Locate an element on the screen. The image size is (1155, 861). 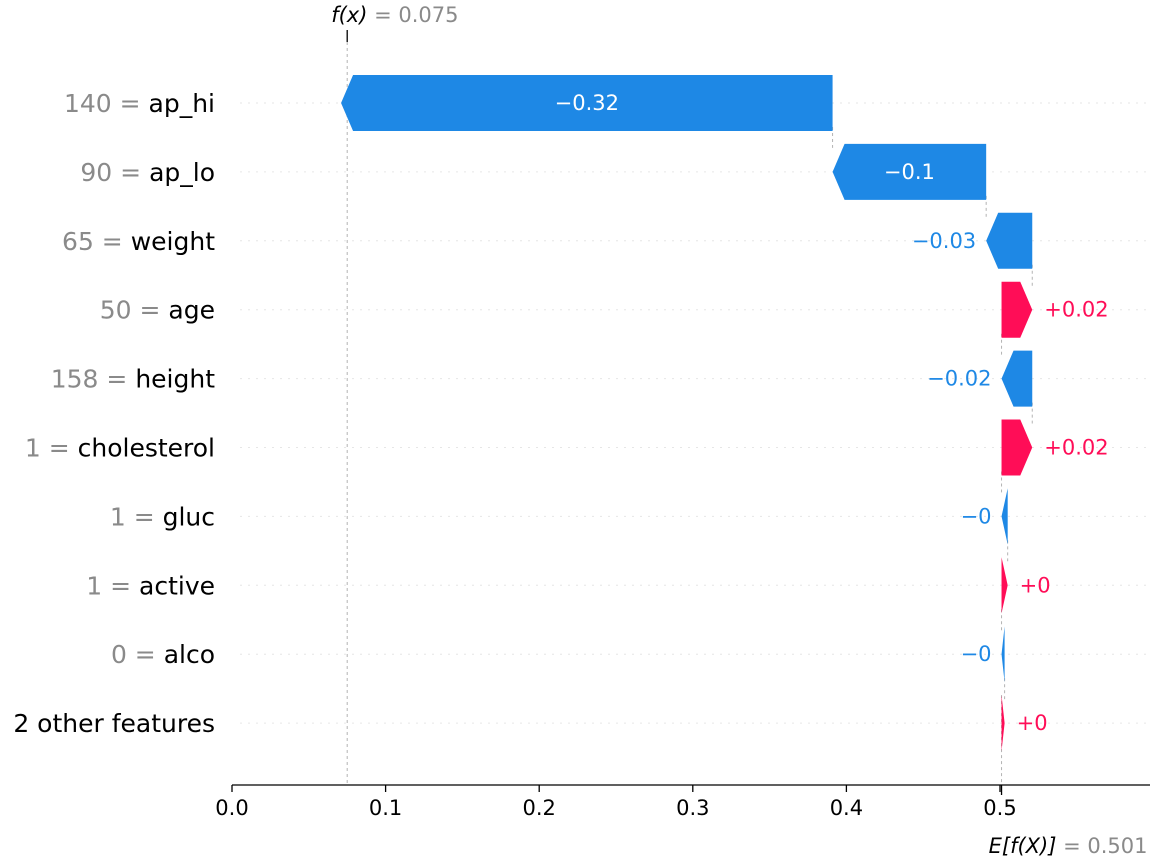
contribution-label: −0.1 is located at coordinates (909, 172).